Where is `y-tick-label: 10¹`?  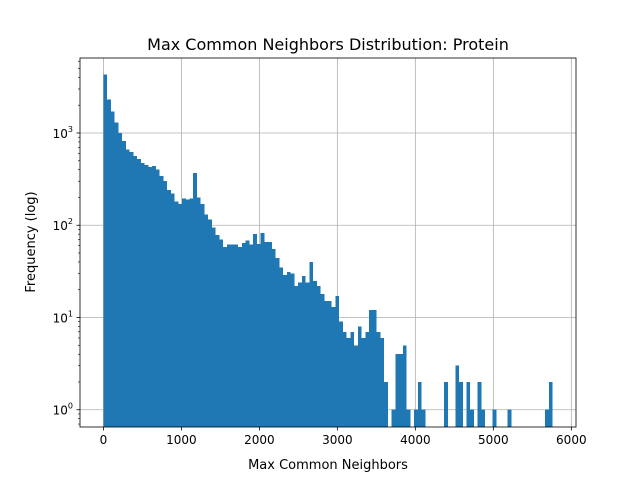
y-tick-label: 10¹ is located at coordinates (63, 317).